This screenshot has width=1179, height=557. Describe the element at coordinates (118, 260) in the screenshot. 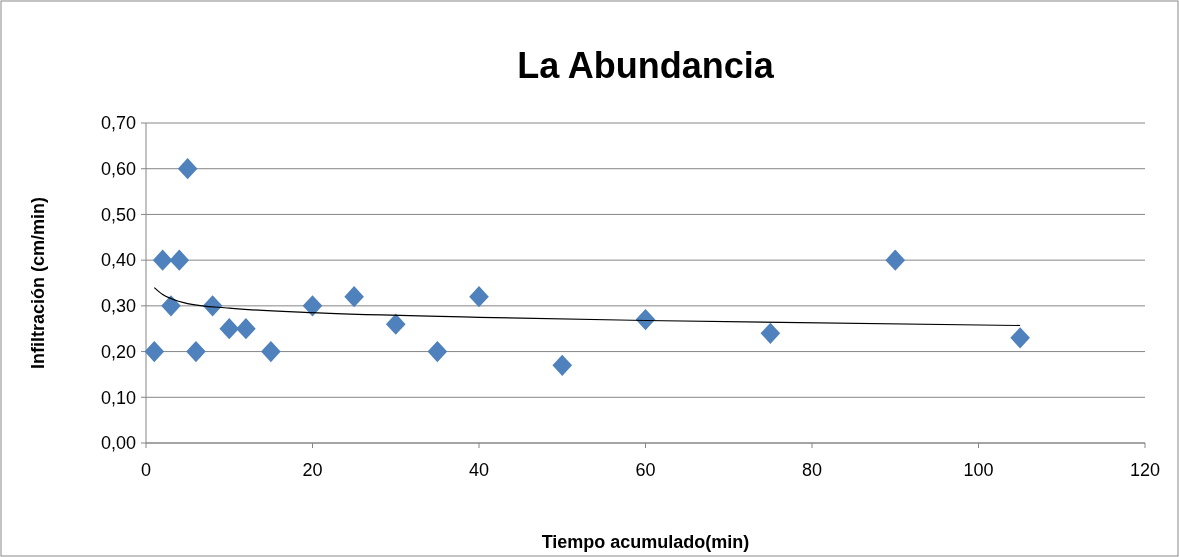

I see `y-tick-label: 0,40` at that location.